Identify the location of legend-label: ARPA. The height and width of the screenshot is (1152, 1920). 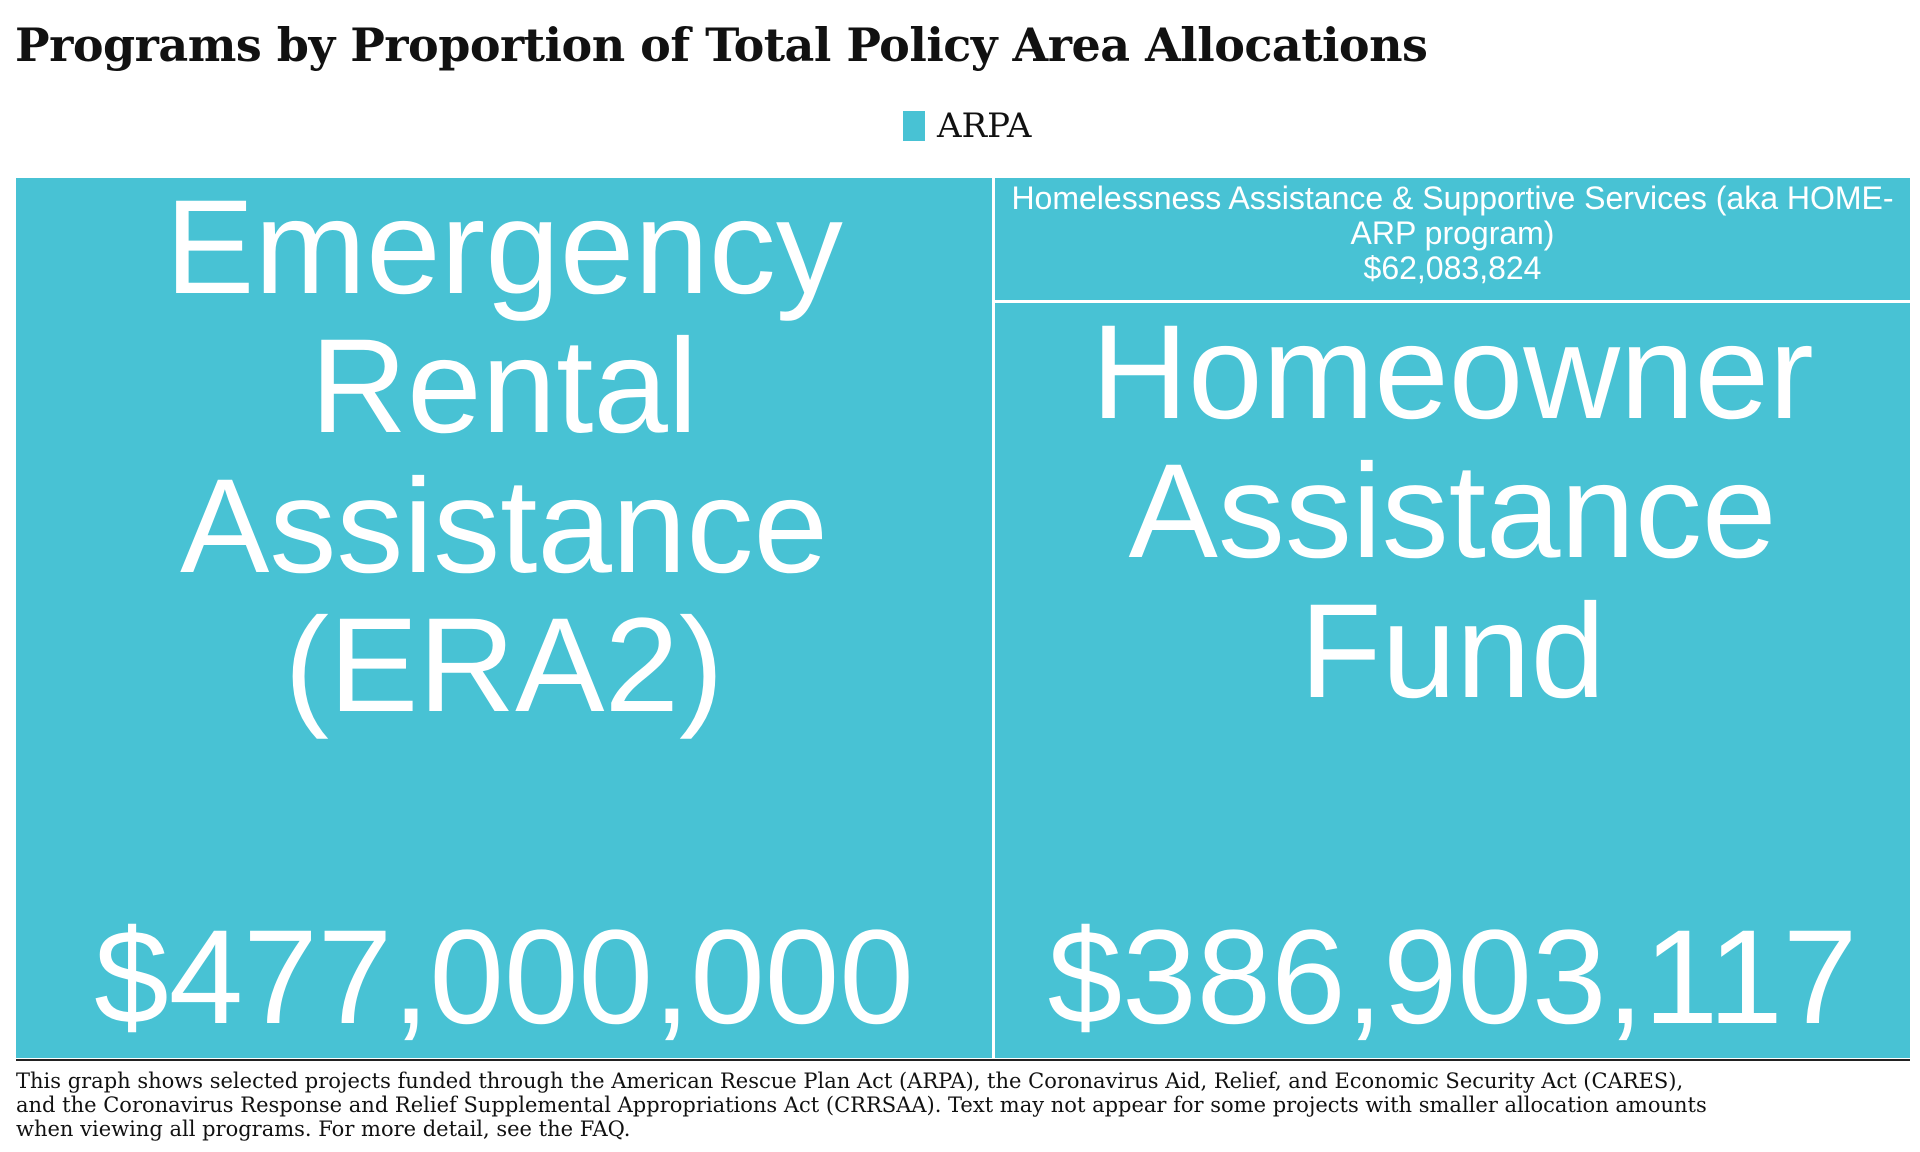
(984, 126).